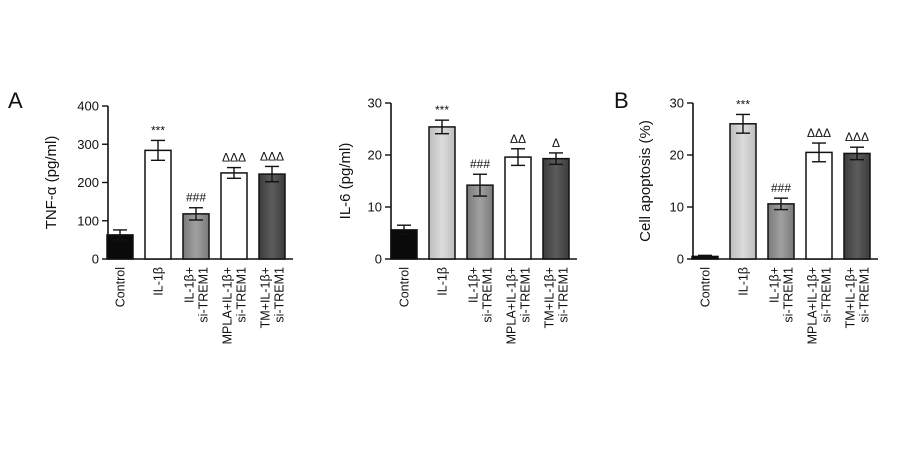 Image resolution: width=900 pixels, height=450 pixels. What do you see at coordinates (526, 295) in the screenshot?
I see `chart2-category-label-3-line-1: si-TREM1` at bounding box center [526, 295].